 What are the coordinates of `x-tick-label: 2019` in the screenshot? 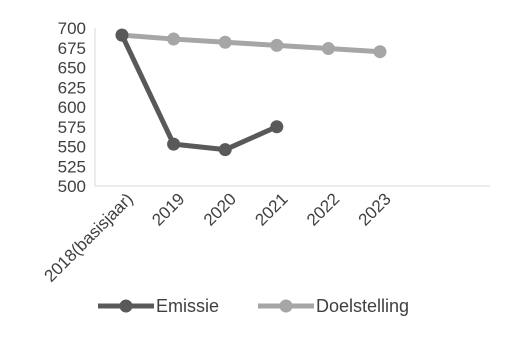 It's located at (168, 209).